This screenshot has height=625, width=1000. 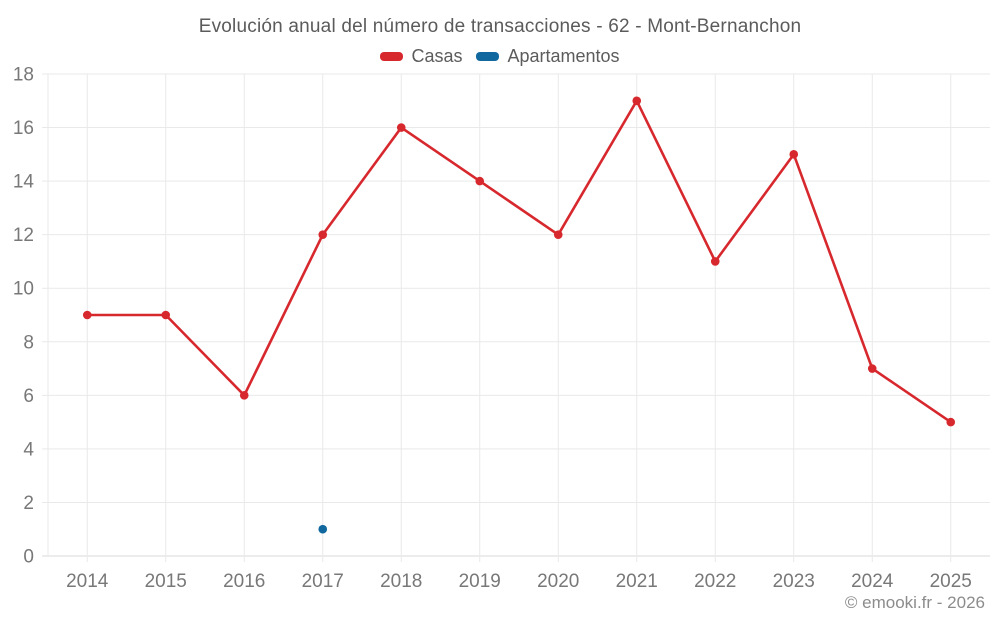 What do you see at coordinates (24, 182) in the screenshot?
I see `y-axis-tick-label: 14` at bounding box center [24, 182].